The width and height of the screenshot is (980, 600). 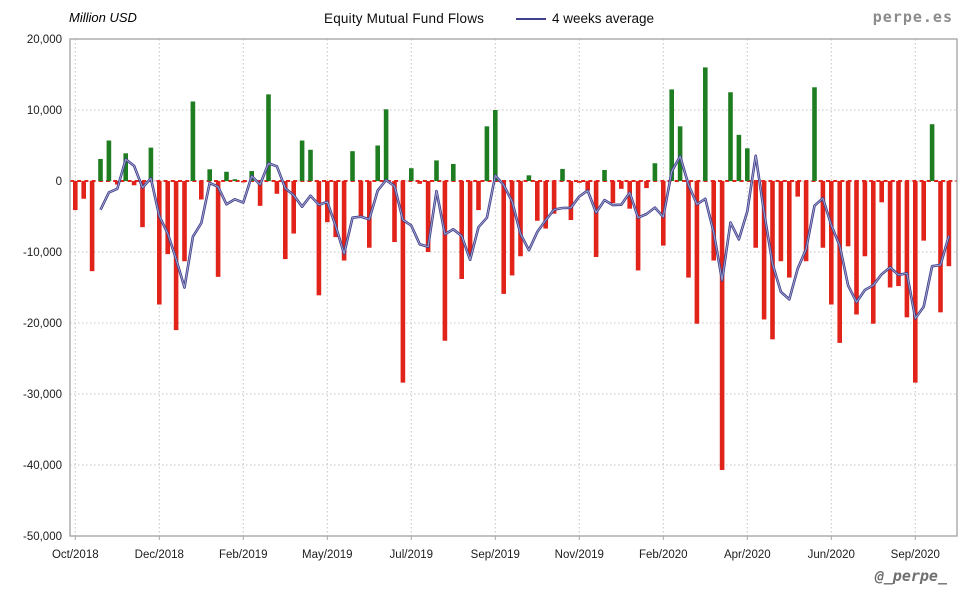 What do you see at coordinates (75, 555) in the screenshot?
I see `x-tick-label: Oct/2018` at bounding box center [75, 555].